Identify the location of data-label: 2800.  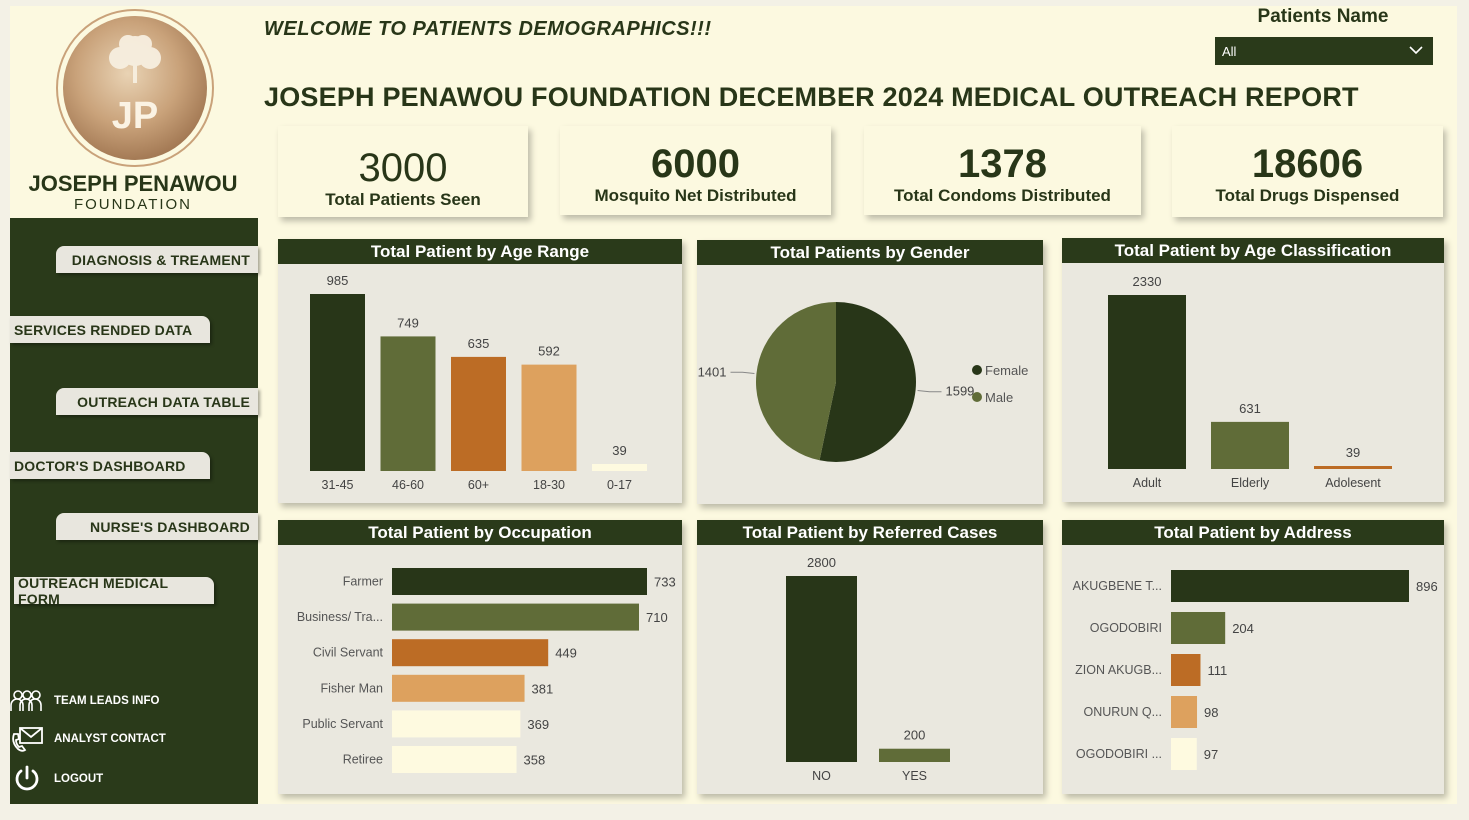
(821, 562).